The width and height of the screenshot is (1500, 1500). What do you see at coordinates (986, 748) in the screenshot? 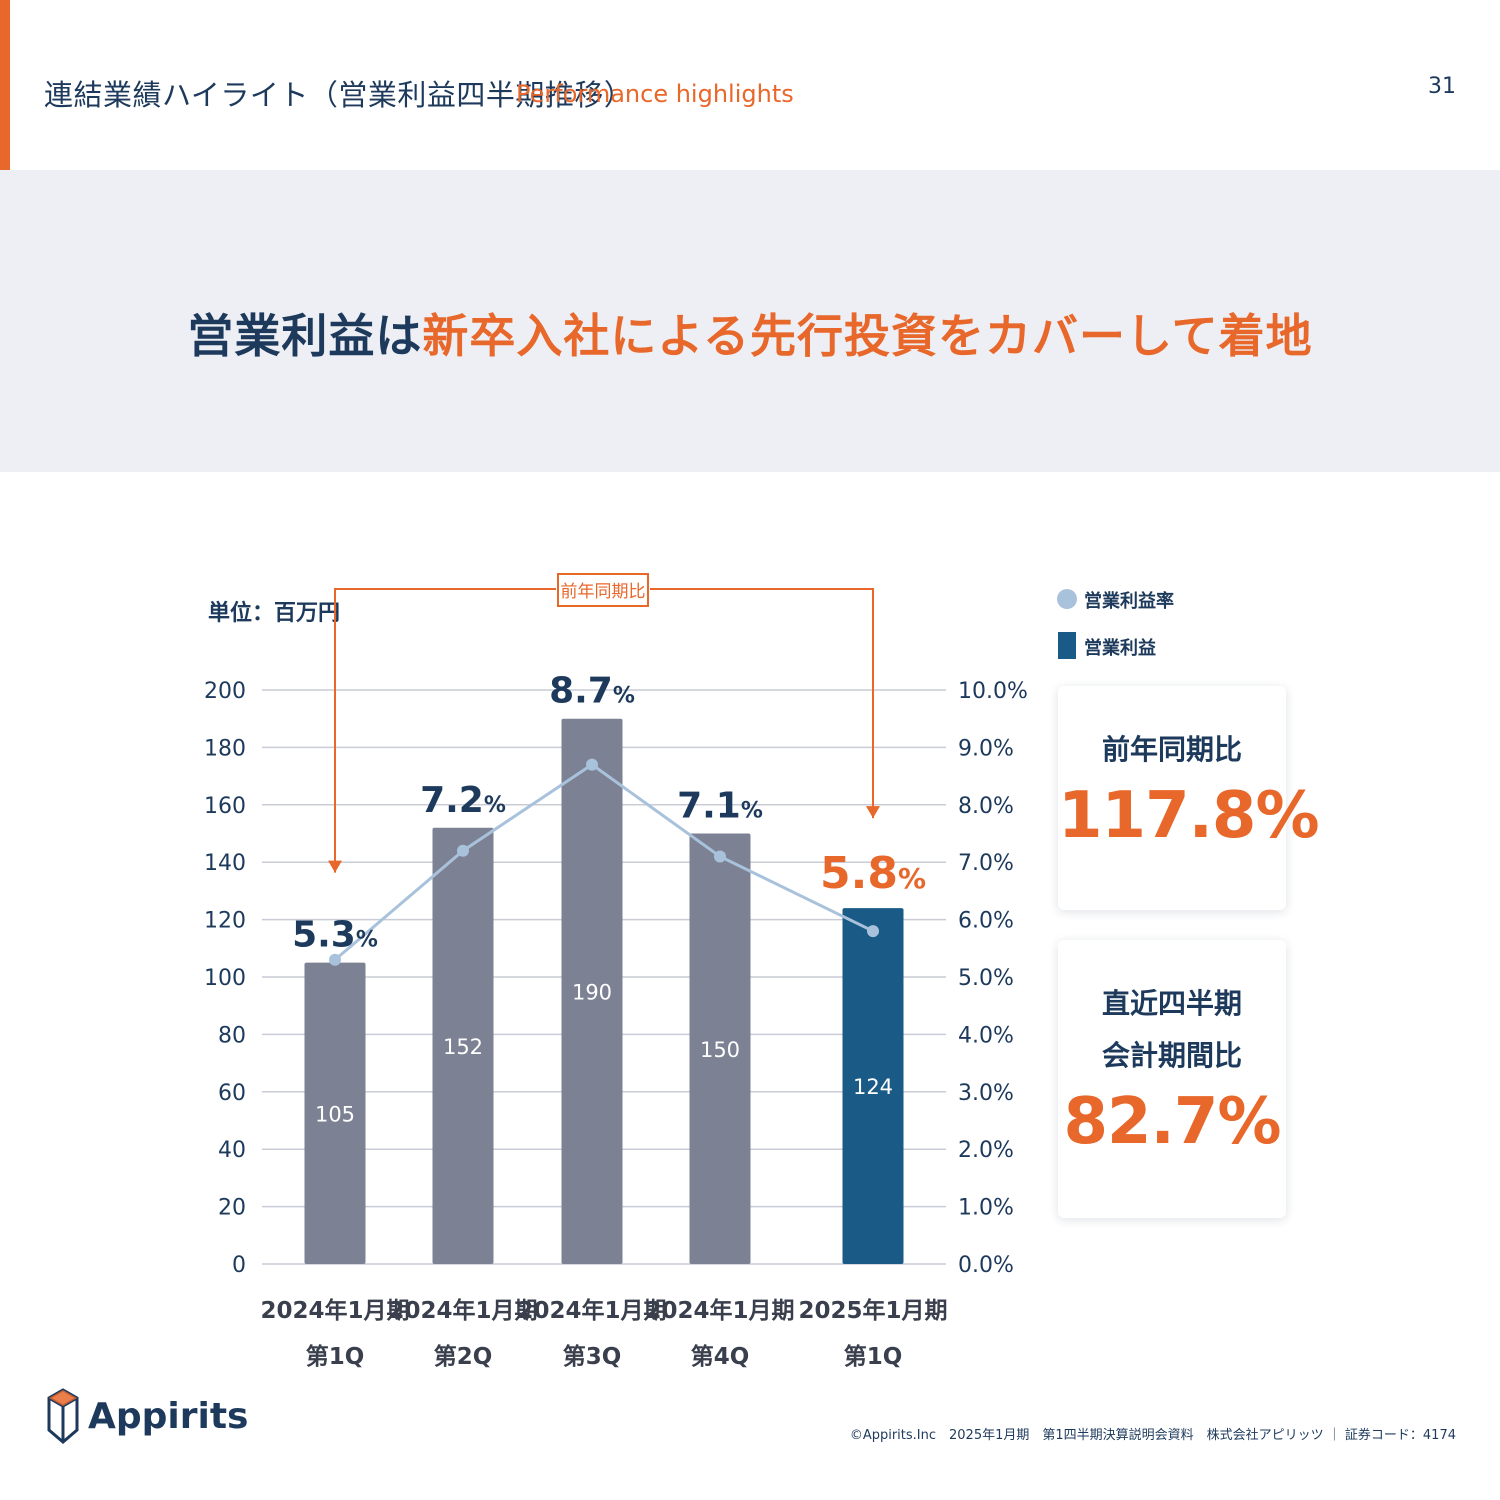
I see `y-right-tick-label: 9.0%` at bounding box center [986, 748].